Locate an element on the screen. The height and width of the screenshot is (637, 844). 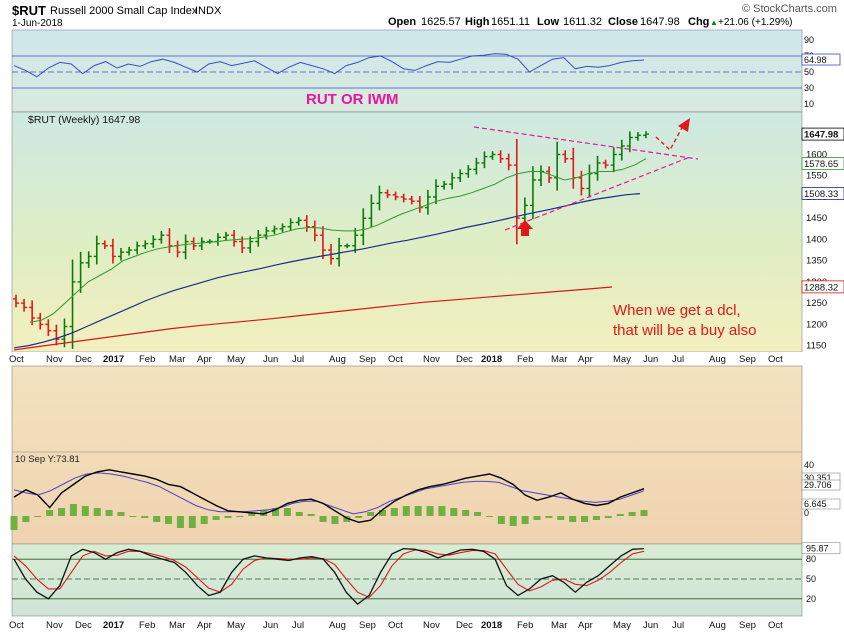
rsi-last-value-box is located at coordinates (821, 59).